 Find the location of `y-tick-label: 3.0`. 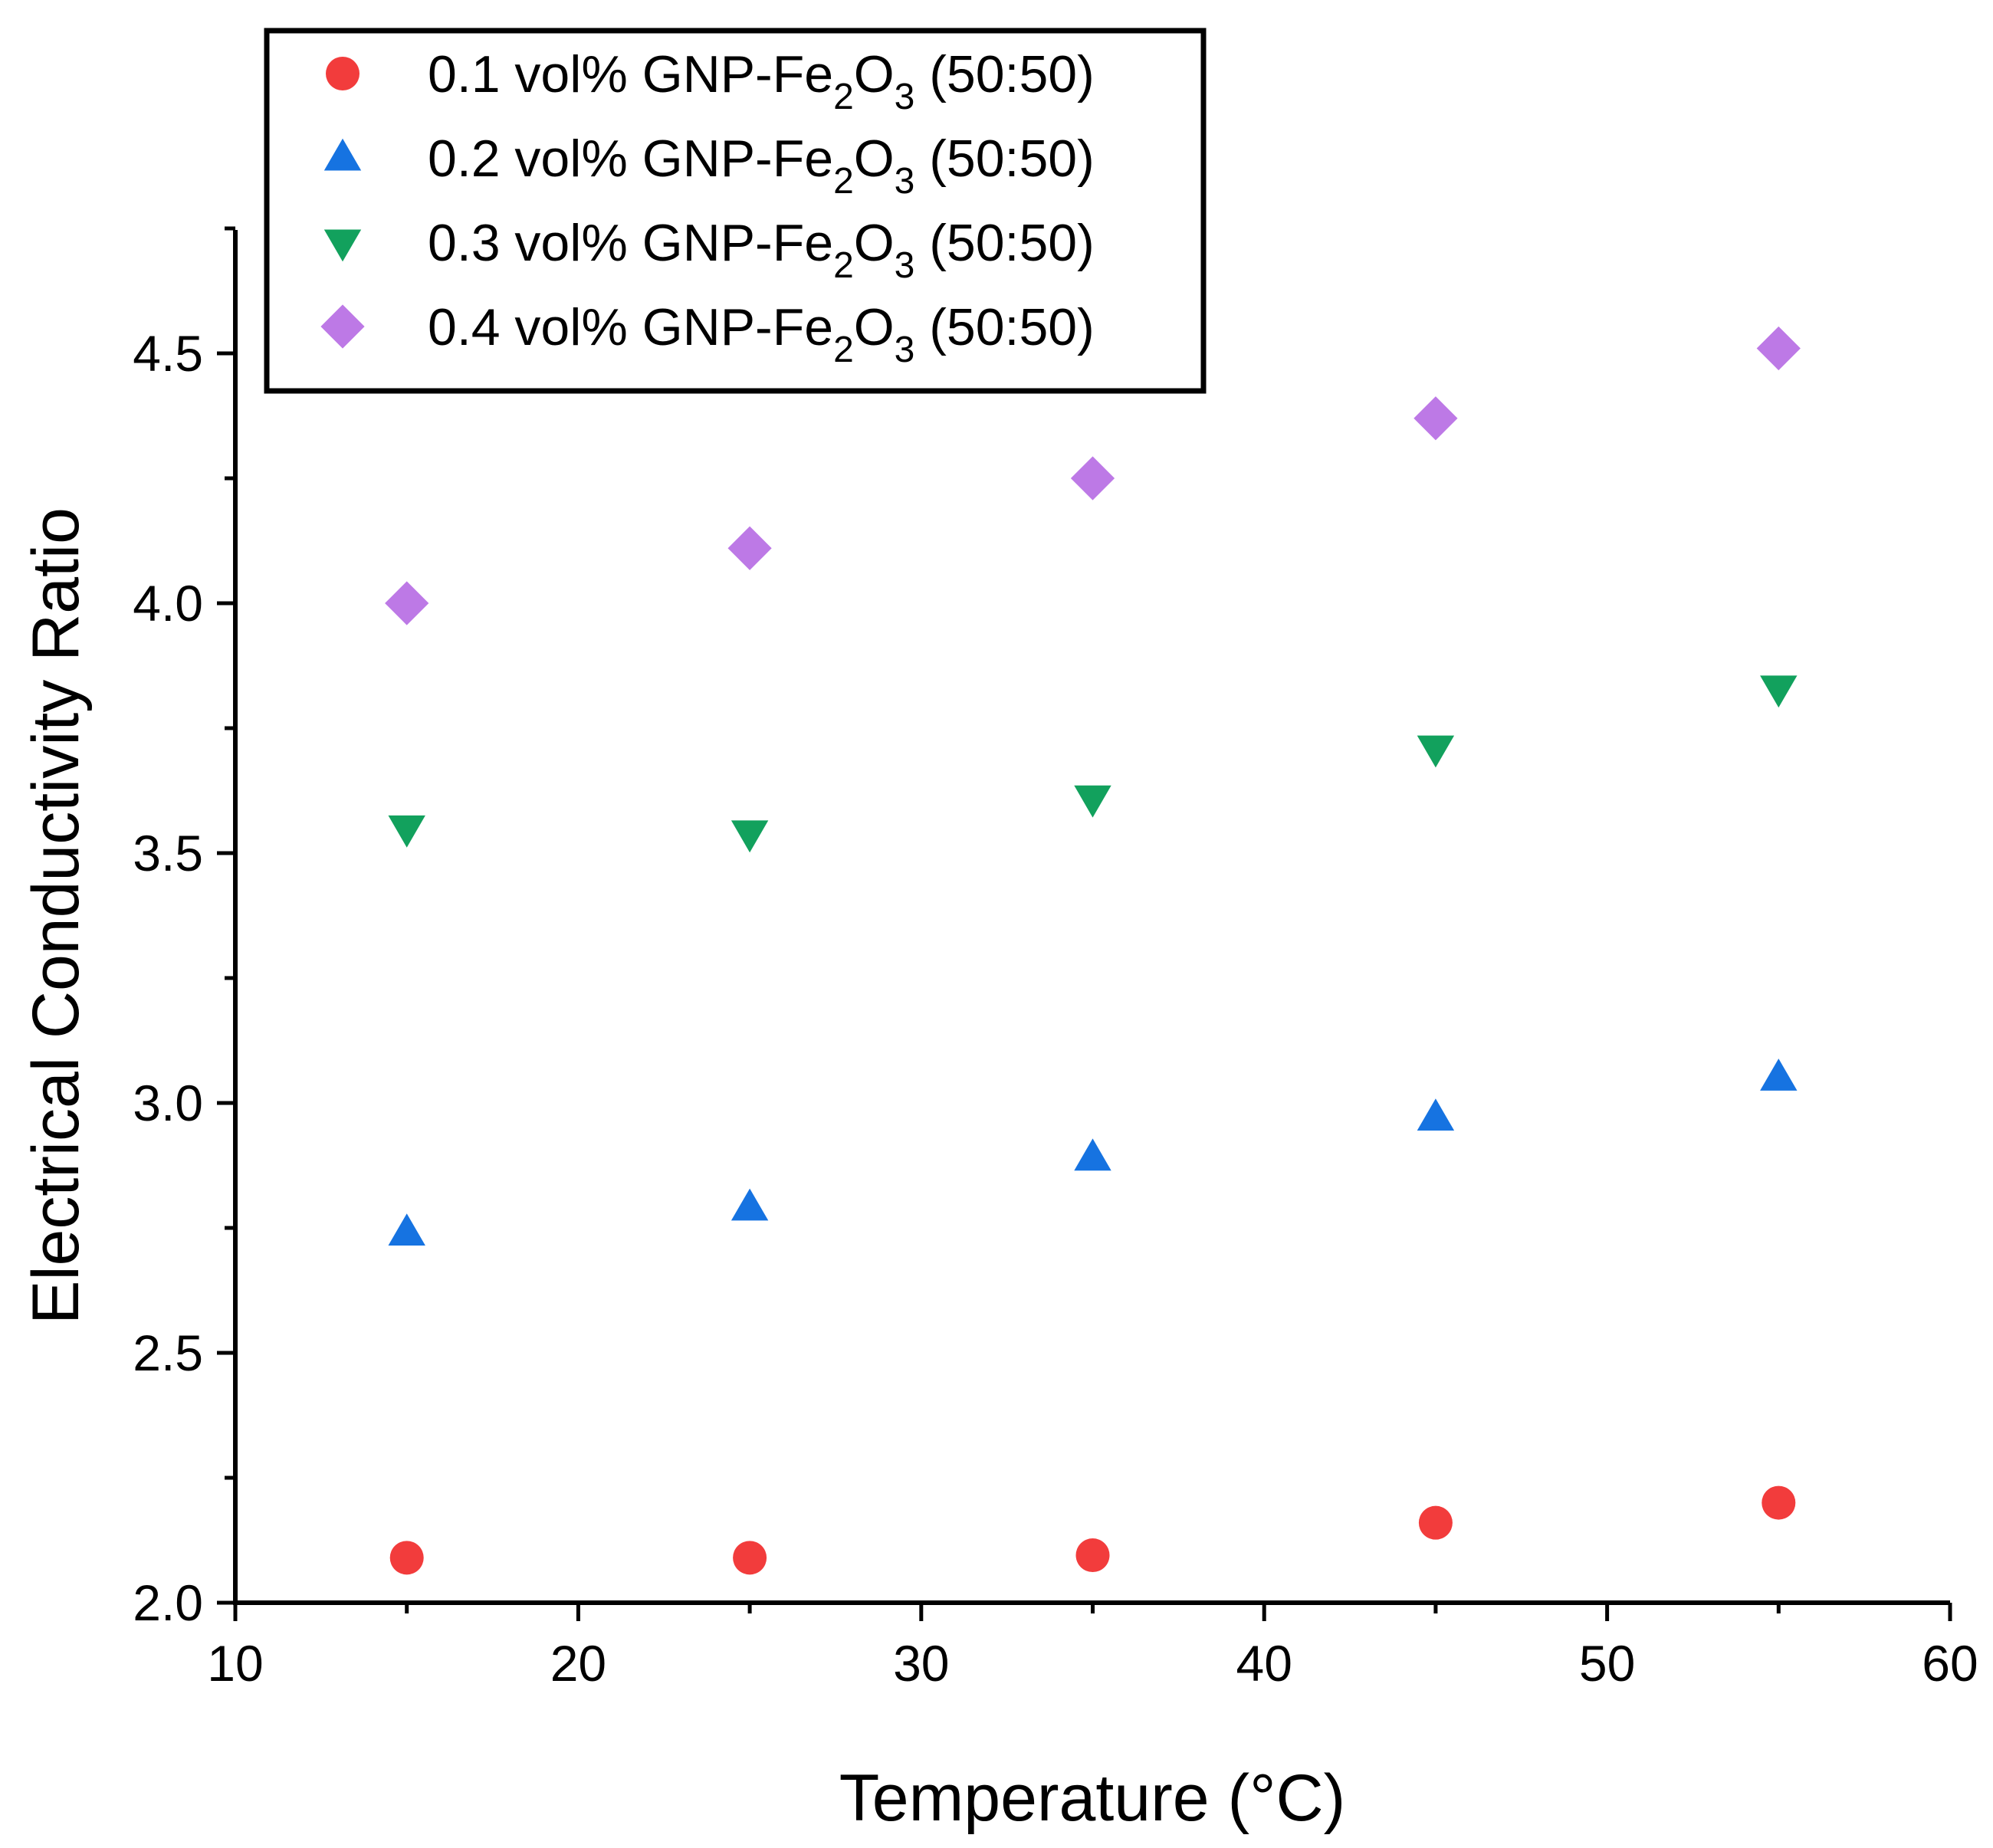

y-tick-label: 3.0 is located at coordinates (168, 1103).